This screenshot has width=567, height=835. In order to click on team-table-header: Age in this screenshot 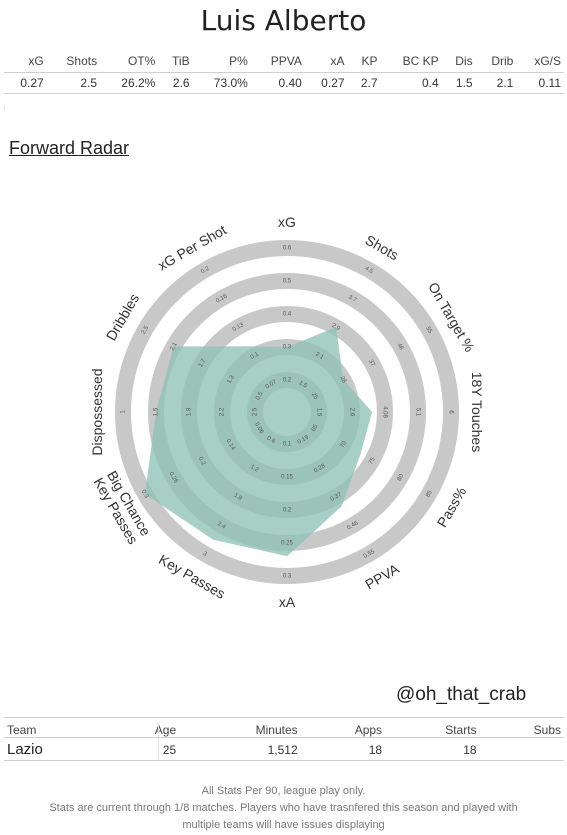, I will do `click(165, 730)`.